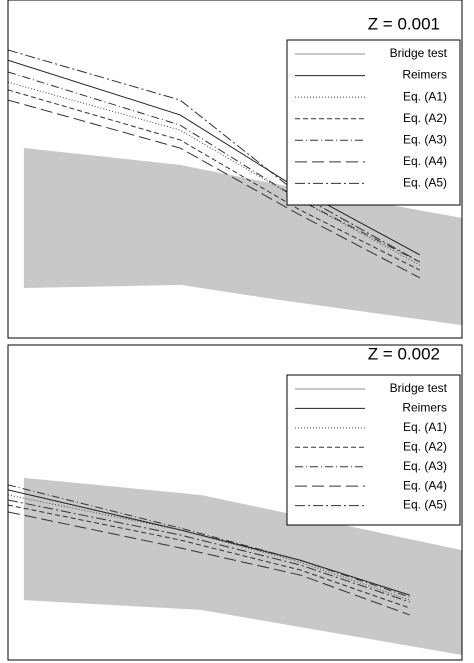 This screenshot has height=663, width=474. I want to click on chart-title: Z = 0.001, so click(404, 23).